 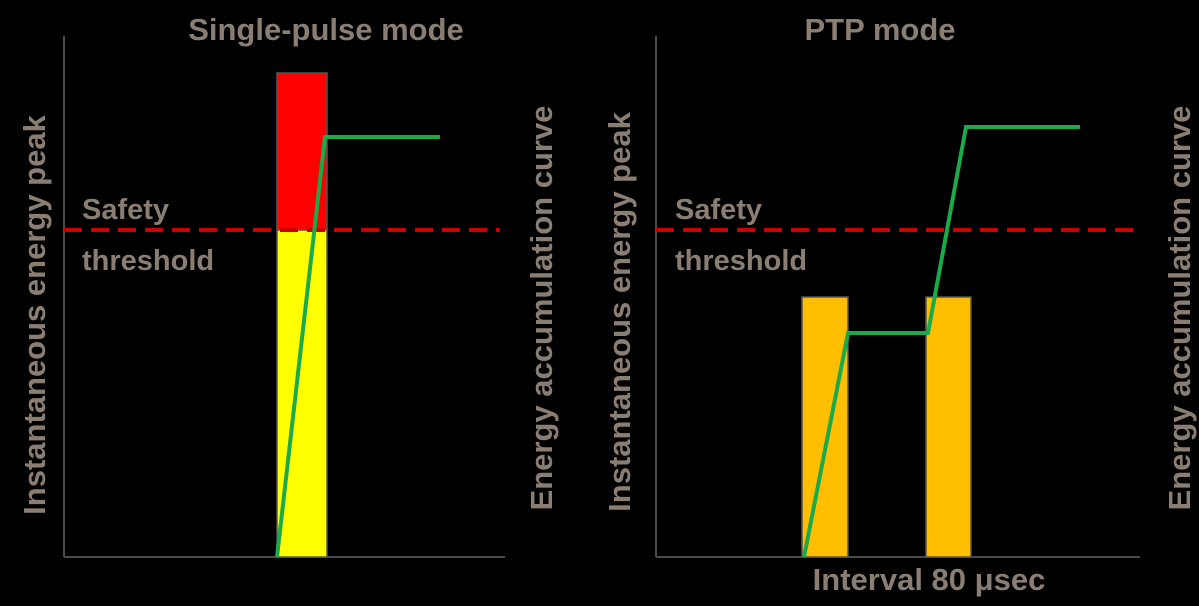 What do you see at coordinates (879, 29) in the screenshot?
I see `panel-title: PTP mode` at bounding box center [879, 29].